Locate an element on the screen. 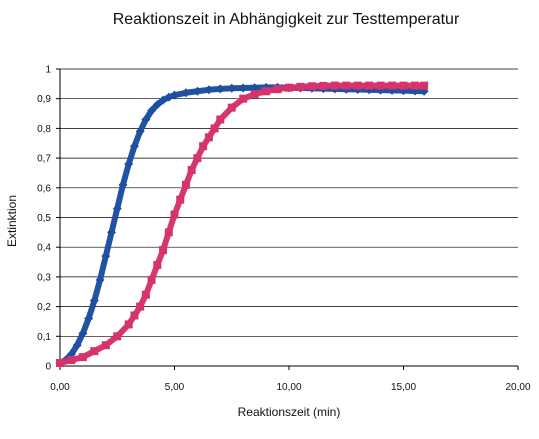  y-ticks: 0 0,1 0,2 0,3 0,4 0,5 0,6 0,7 0,8 0,9 1 is located at coordinates (48, 219).